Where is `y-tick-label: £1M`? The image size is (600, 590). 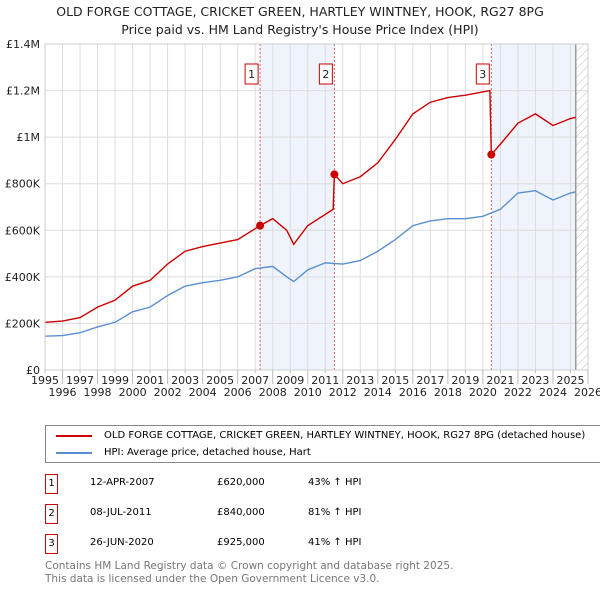 y-tick-label: £1M is located at coordinates (29, 137).